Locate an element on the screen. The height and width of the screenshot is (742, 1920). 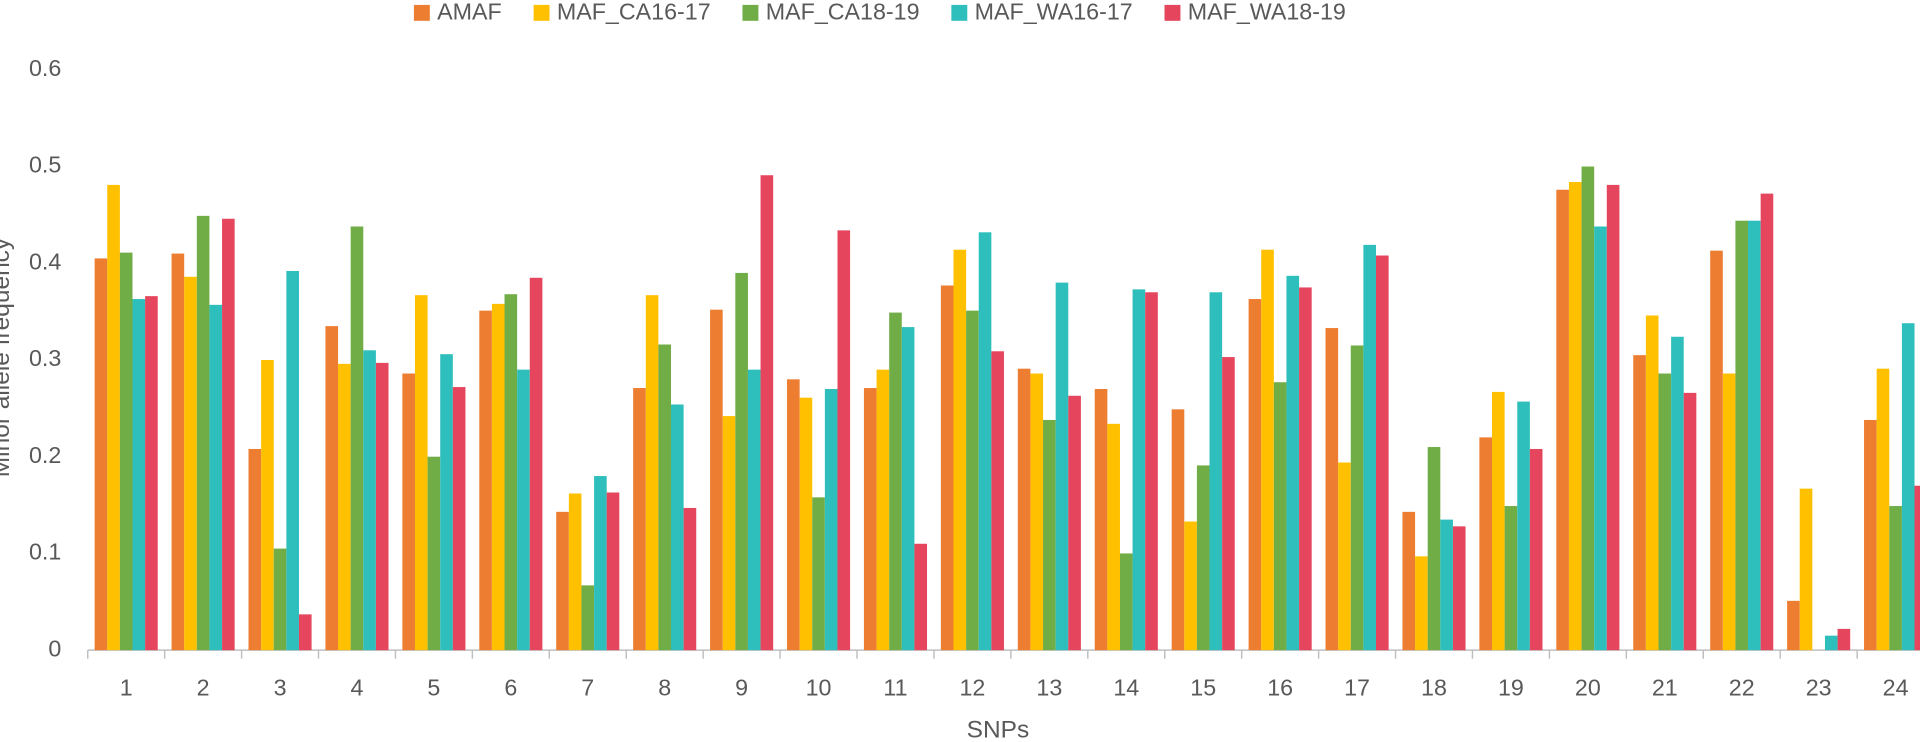
y-tick-label: 0.5 is located at coordinates (45, 165).